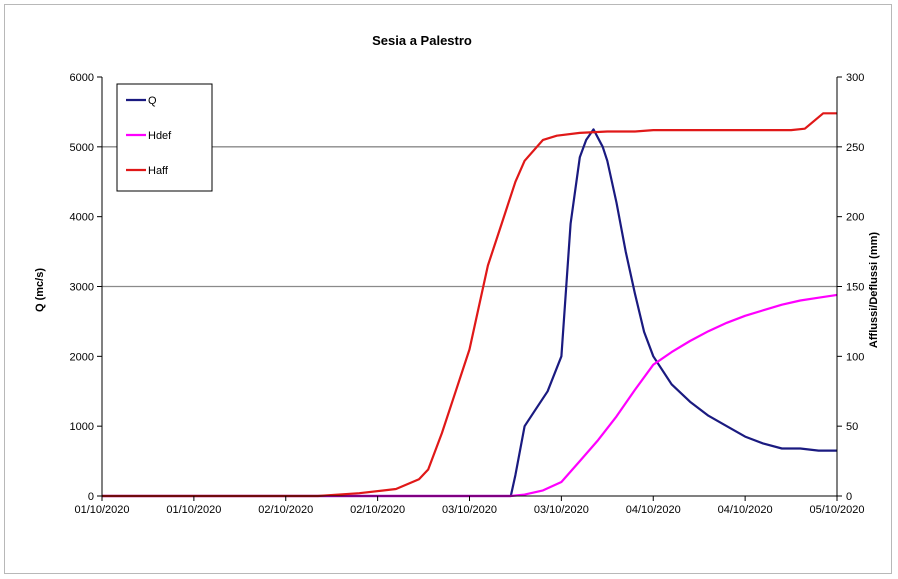  I want to click on y-tick-label-right: 300, so click(855, 78).